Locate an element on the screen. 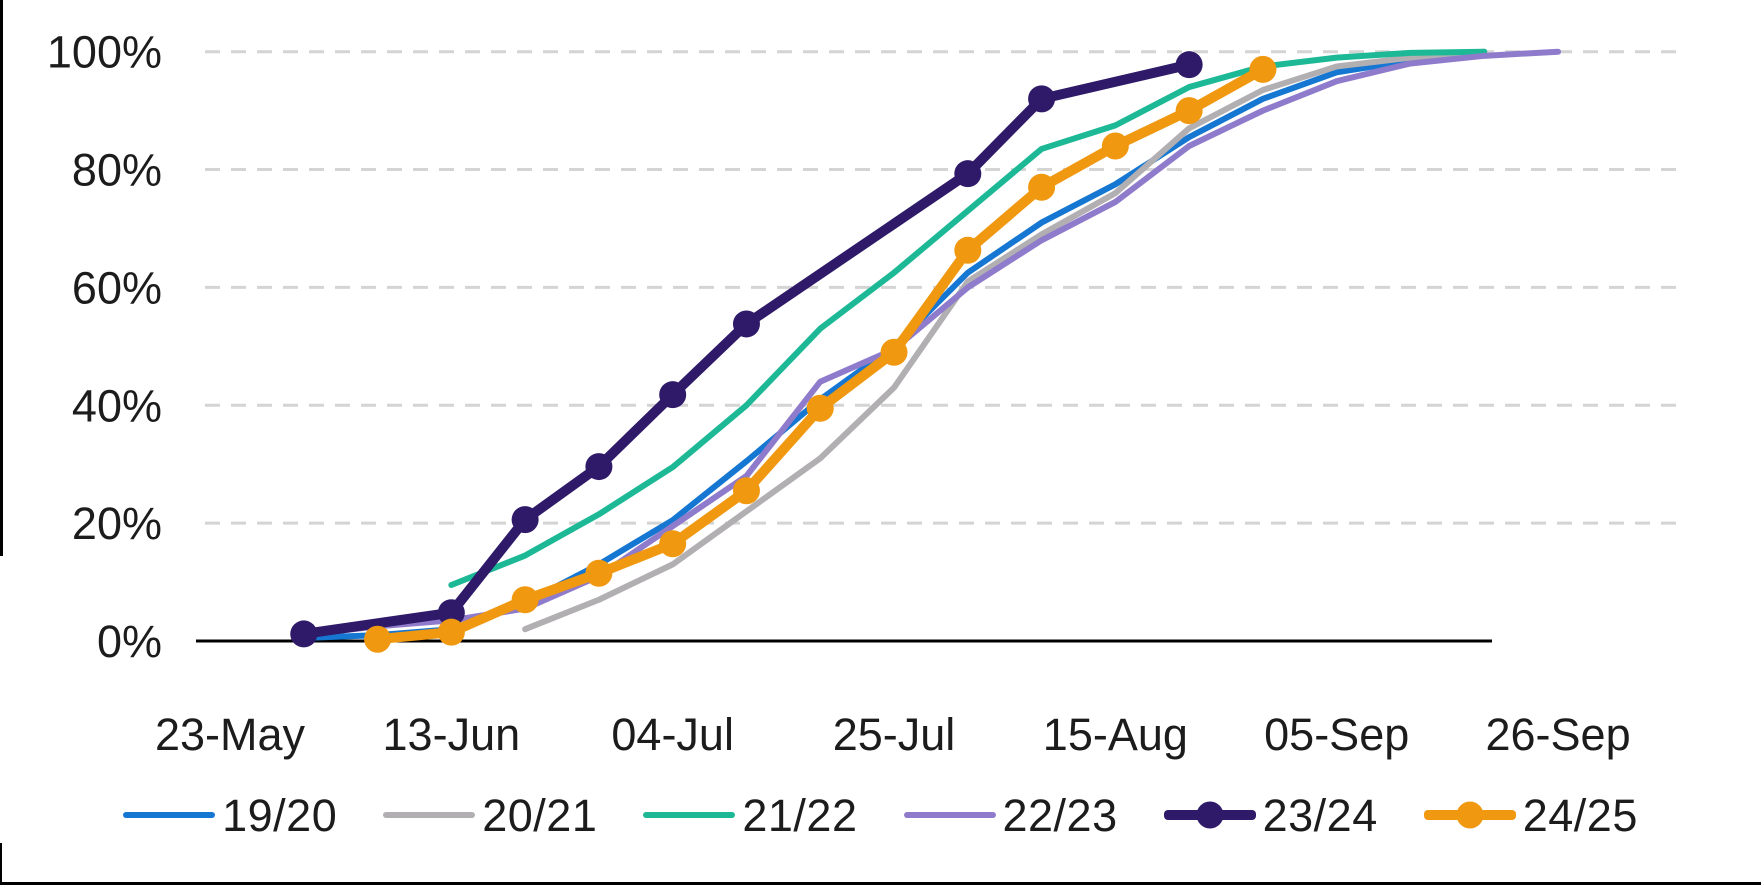  legend-item-20-21: 20/21 is located at coordinates (490, 815).